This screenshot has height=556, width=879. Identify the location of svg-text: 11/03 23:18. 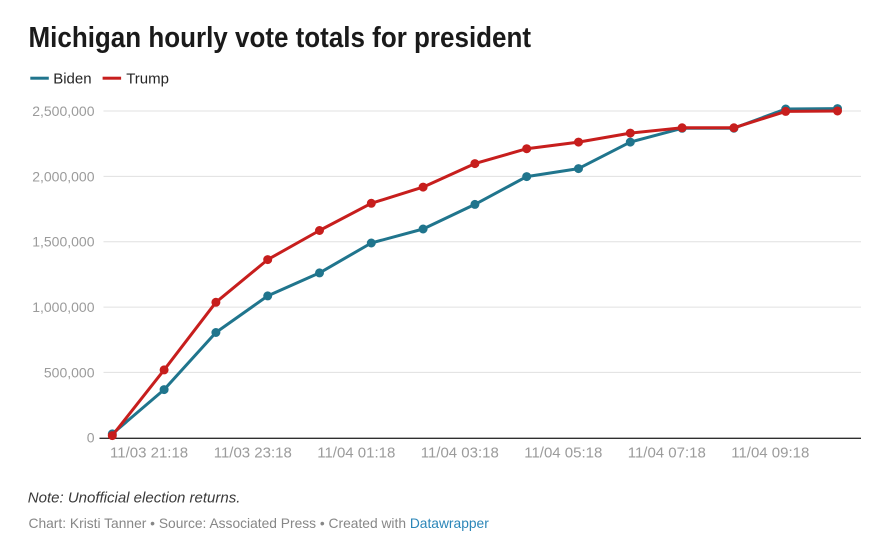
(253, 453).